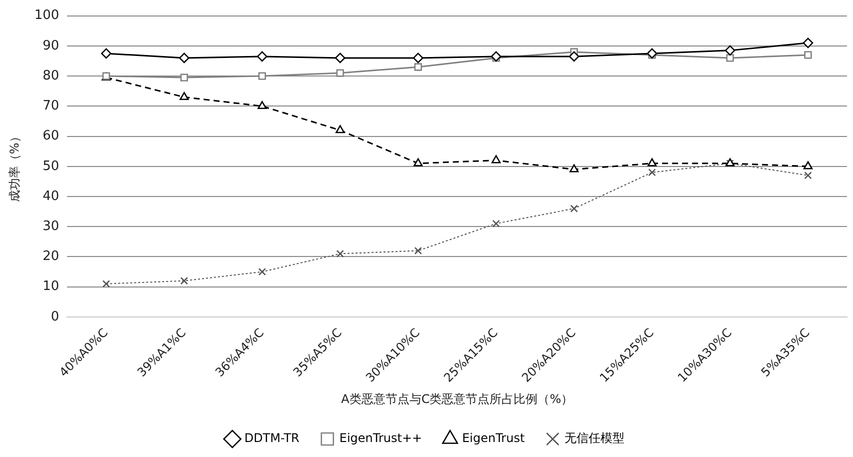 The width and height of the screenshot is (853, 457). Describe the element at coordinates (51, 76) in the screenshot. I see `y-tick-label: 80` at that location.